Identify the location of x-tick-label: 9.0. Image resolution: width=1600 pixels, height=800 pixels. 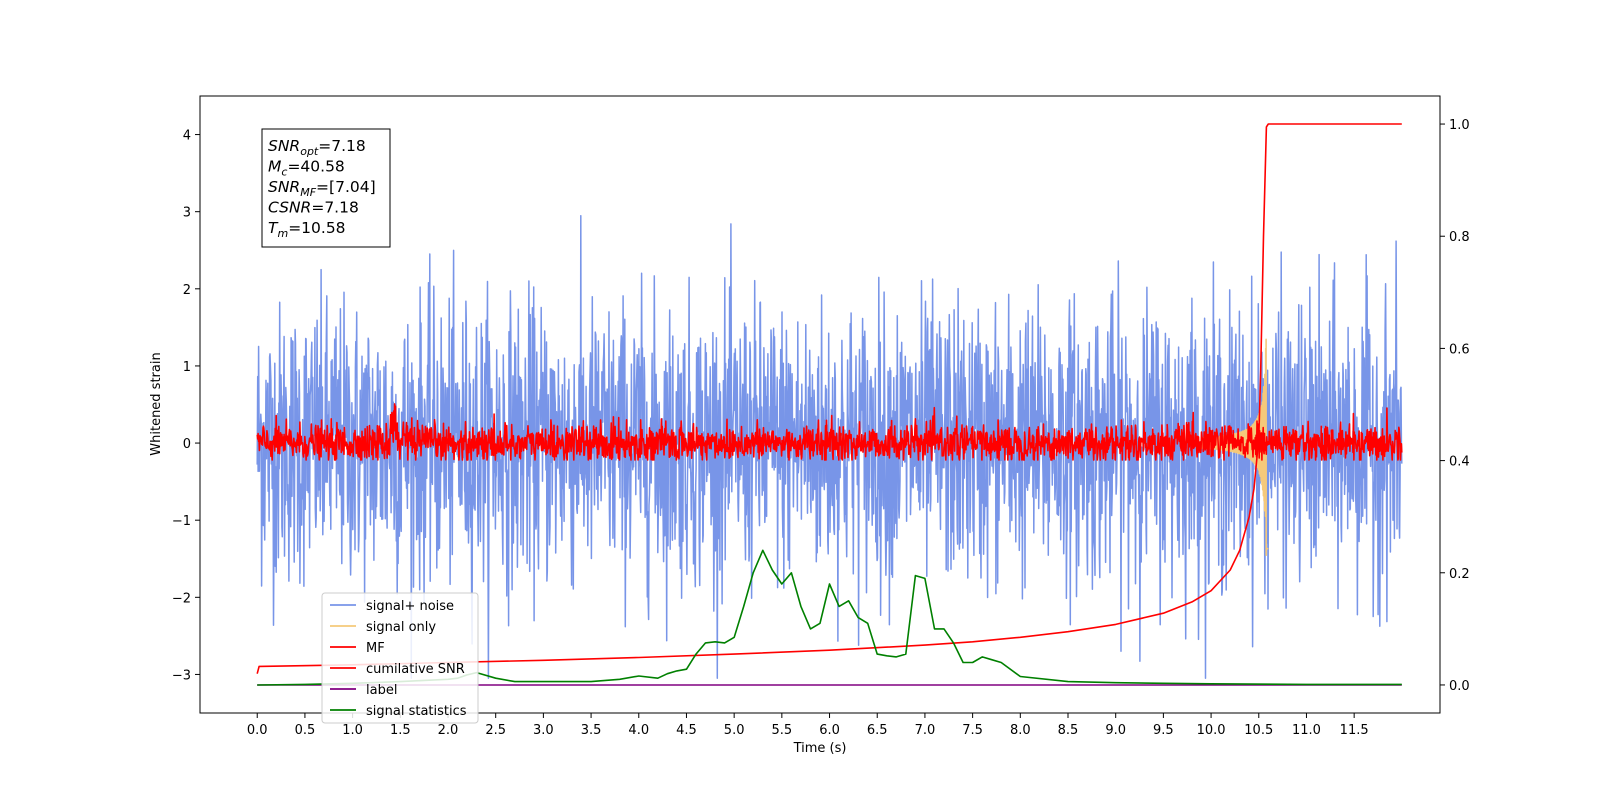
(1115, 730).